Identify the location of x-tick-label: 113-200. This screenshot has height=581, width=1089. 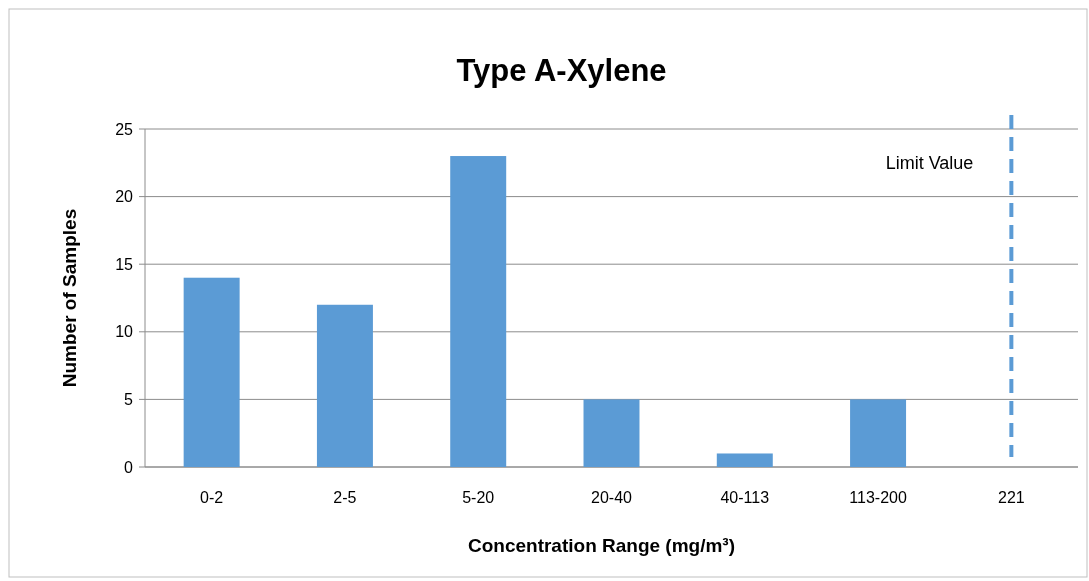
(878, 497).